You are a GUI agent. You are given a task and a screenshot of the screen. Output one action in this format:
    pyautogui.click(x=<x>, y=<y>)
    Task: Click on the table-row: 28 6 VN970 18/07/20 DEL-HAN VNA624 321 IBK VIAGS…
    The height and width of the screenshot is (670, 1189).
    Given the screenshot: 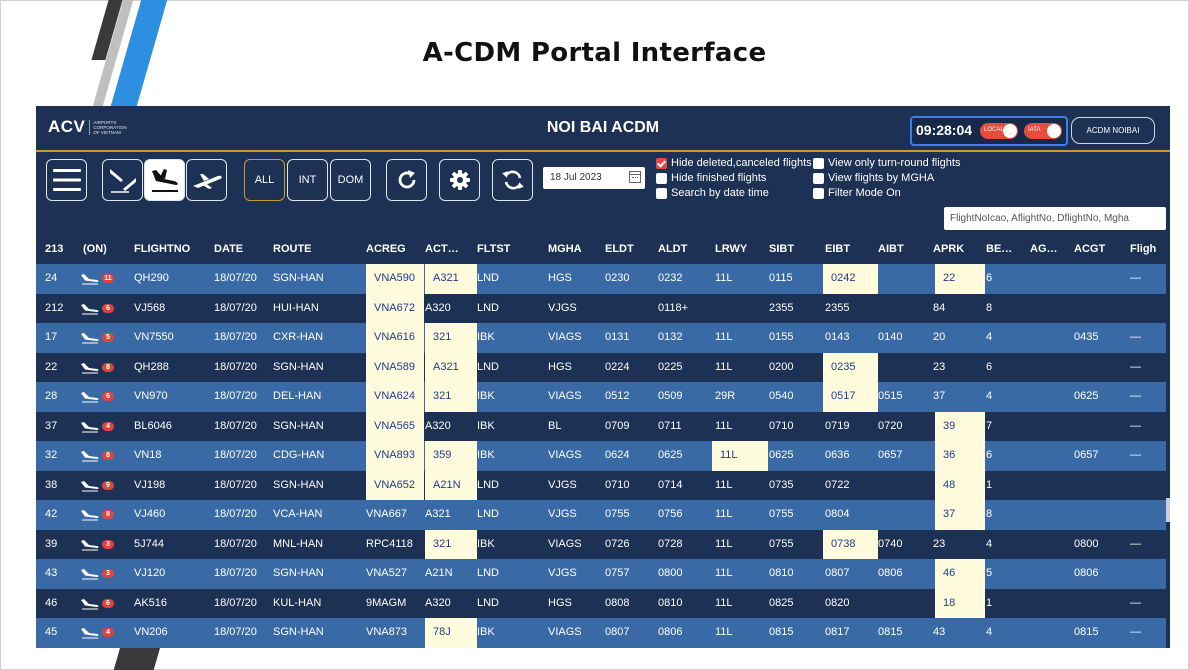 What is the action you would take?
    pyautogui.click(x=601, y=397)
    